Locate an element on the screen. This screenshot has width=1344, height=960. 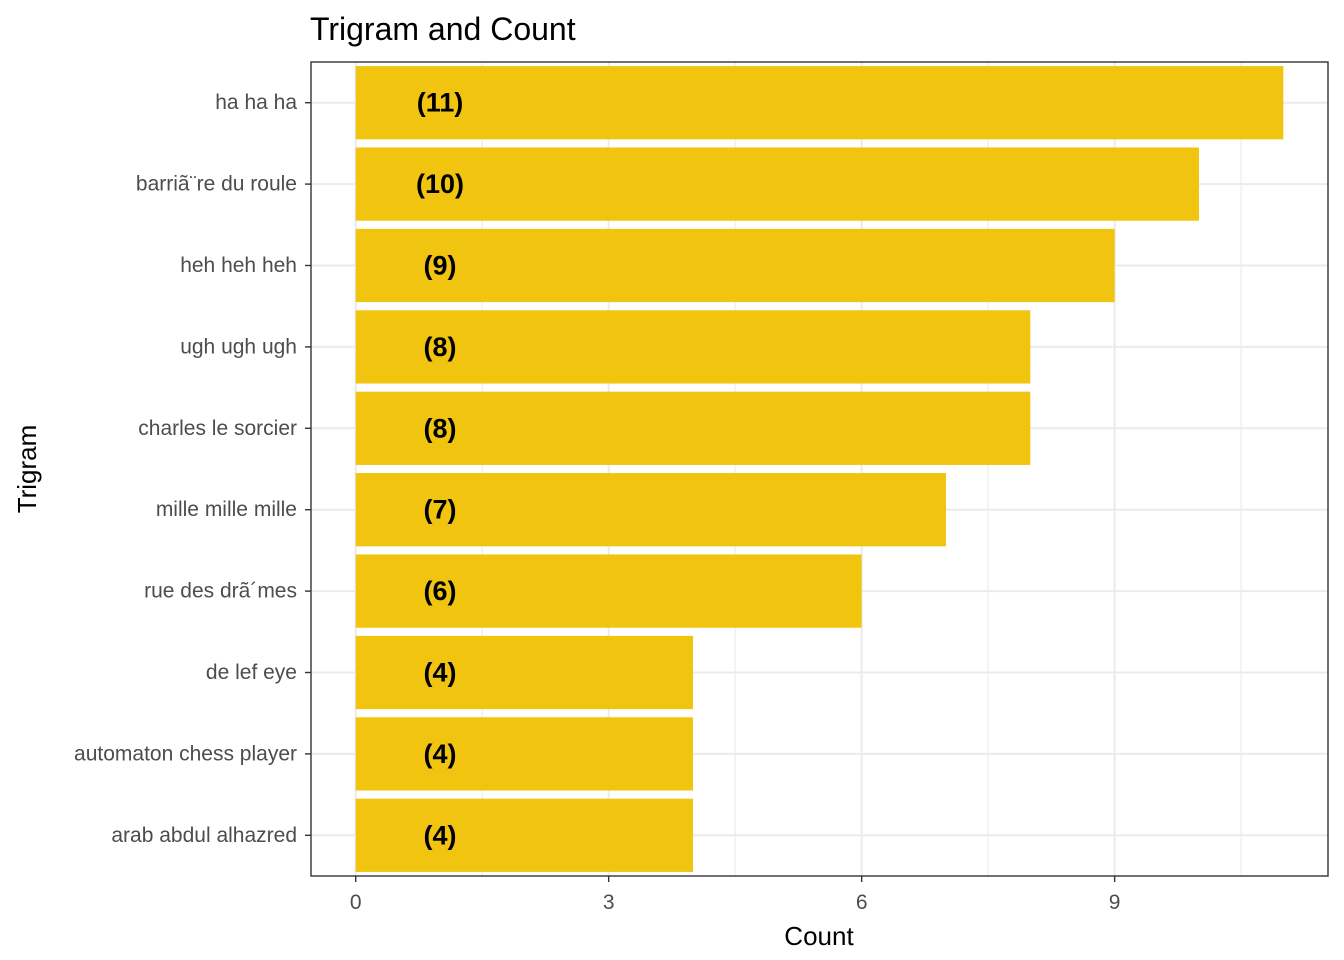
y-tick-label: ugh ugh ugh is located at coordinates (238, 346).